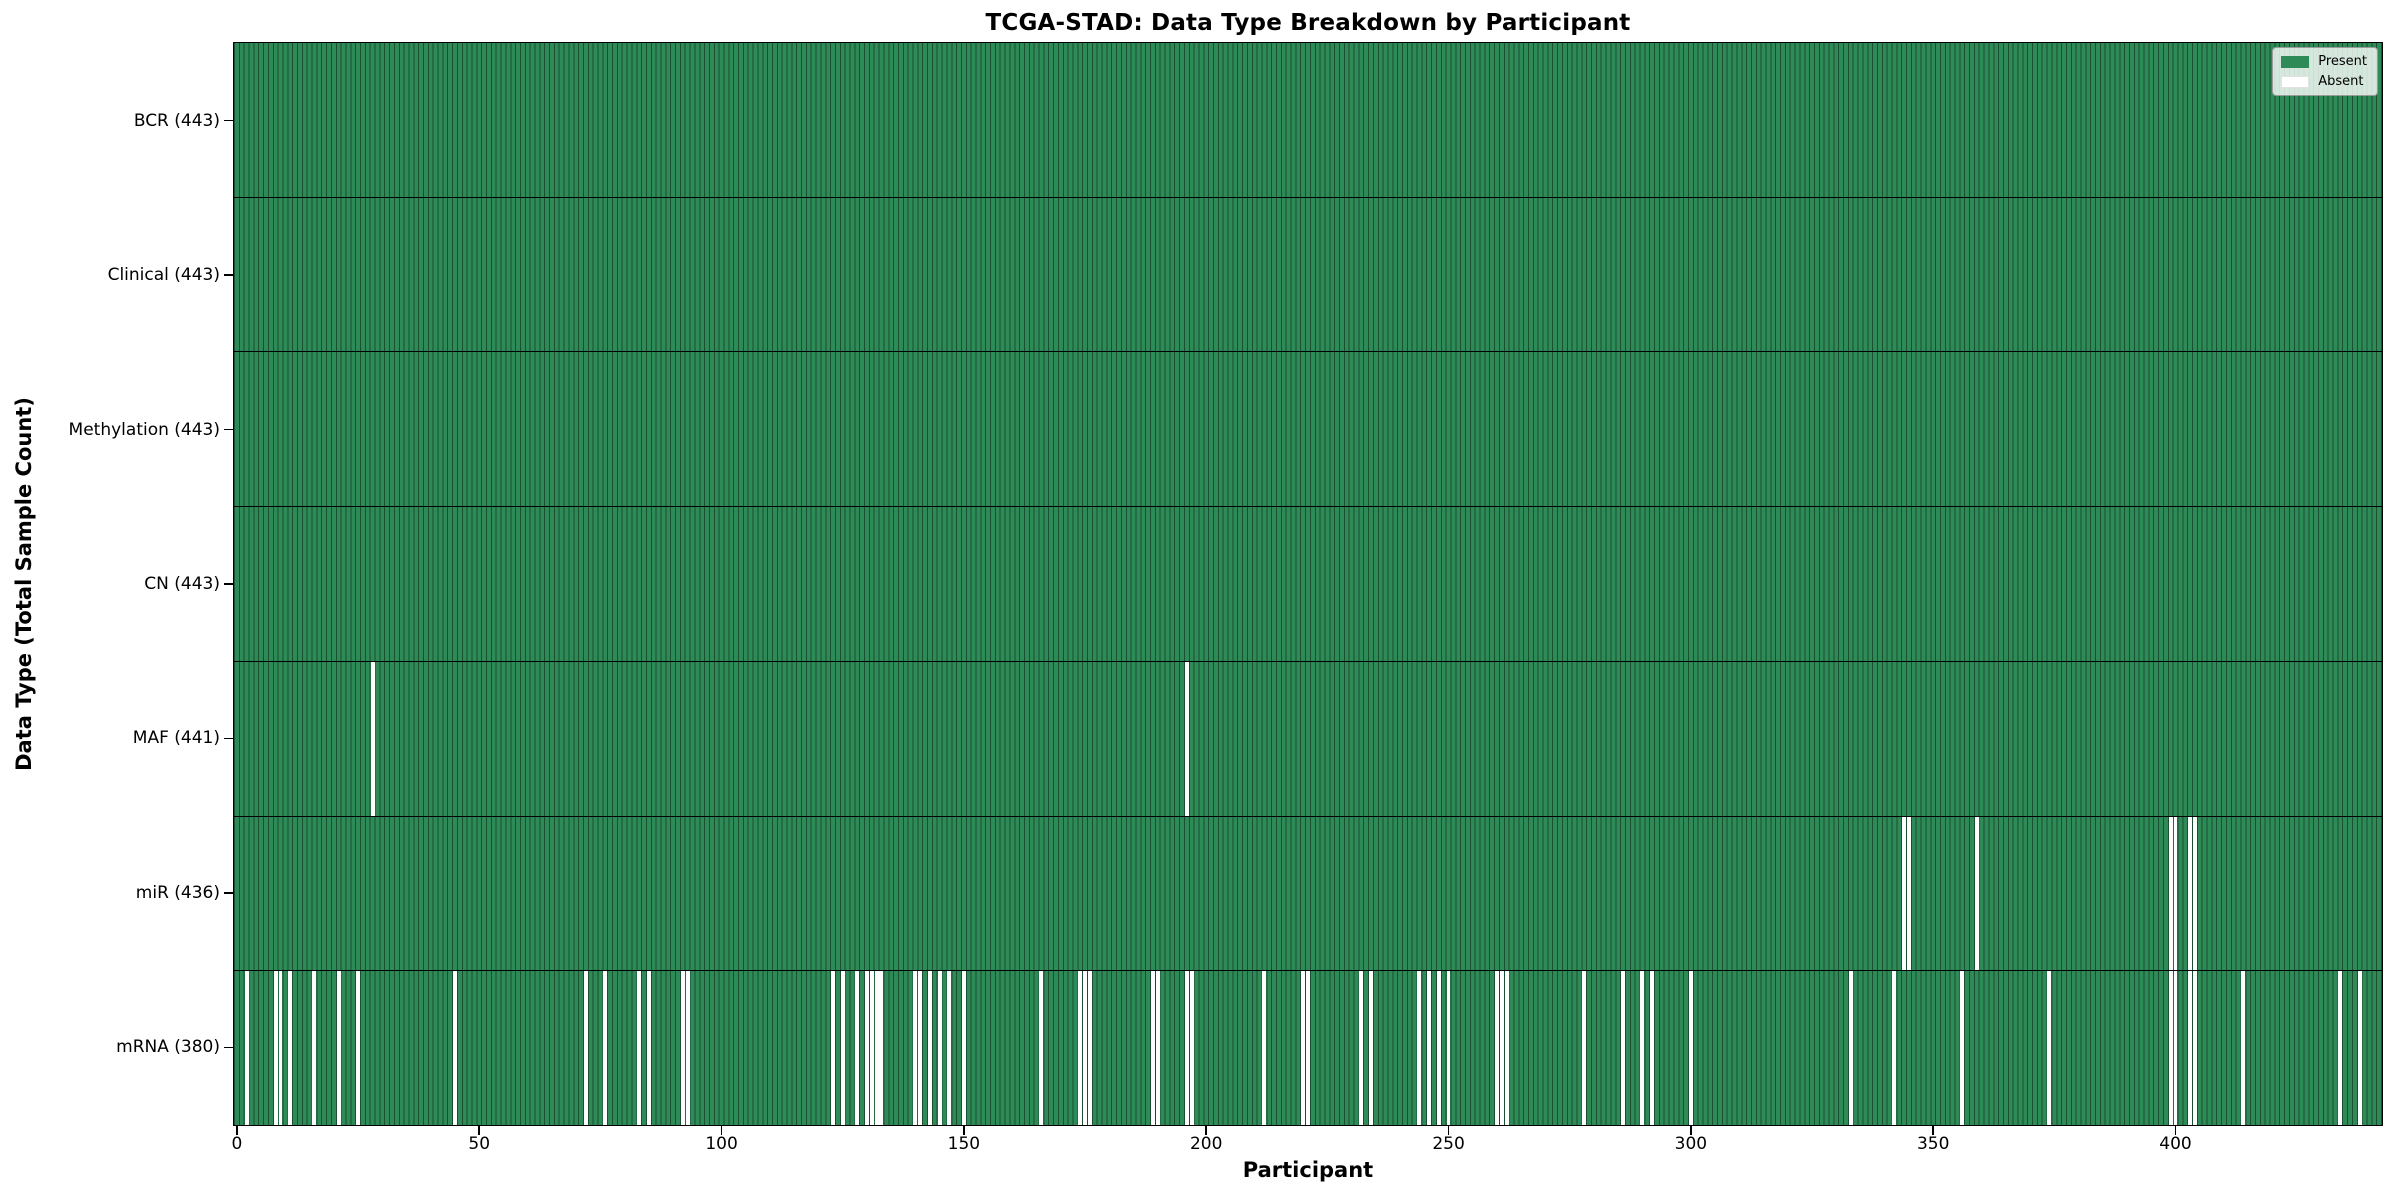  Describe the element at coordinates (228, 1047) in the screenshot. I see `y-tick-mark-mrna` at that location.